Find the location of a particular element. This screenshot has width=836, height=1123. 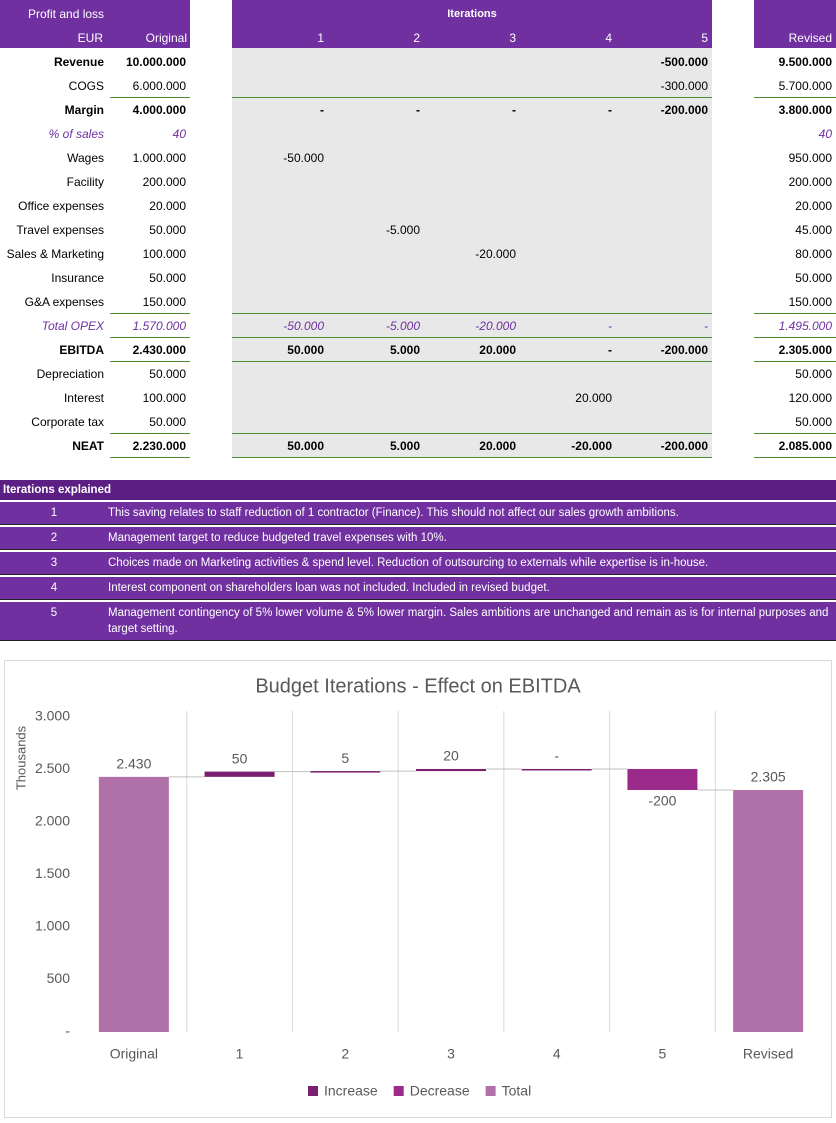

explanations-title: Iterations explained is located at coordinates (418, 490).